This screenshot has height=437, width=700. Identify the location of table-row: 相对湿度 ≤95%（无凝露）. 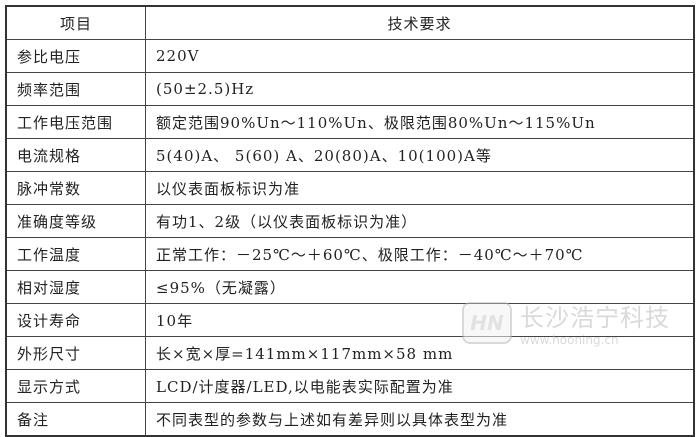
(350, 287).